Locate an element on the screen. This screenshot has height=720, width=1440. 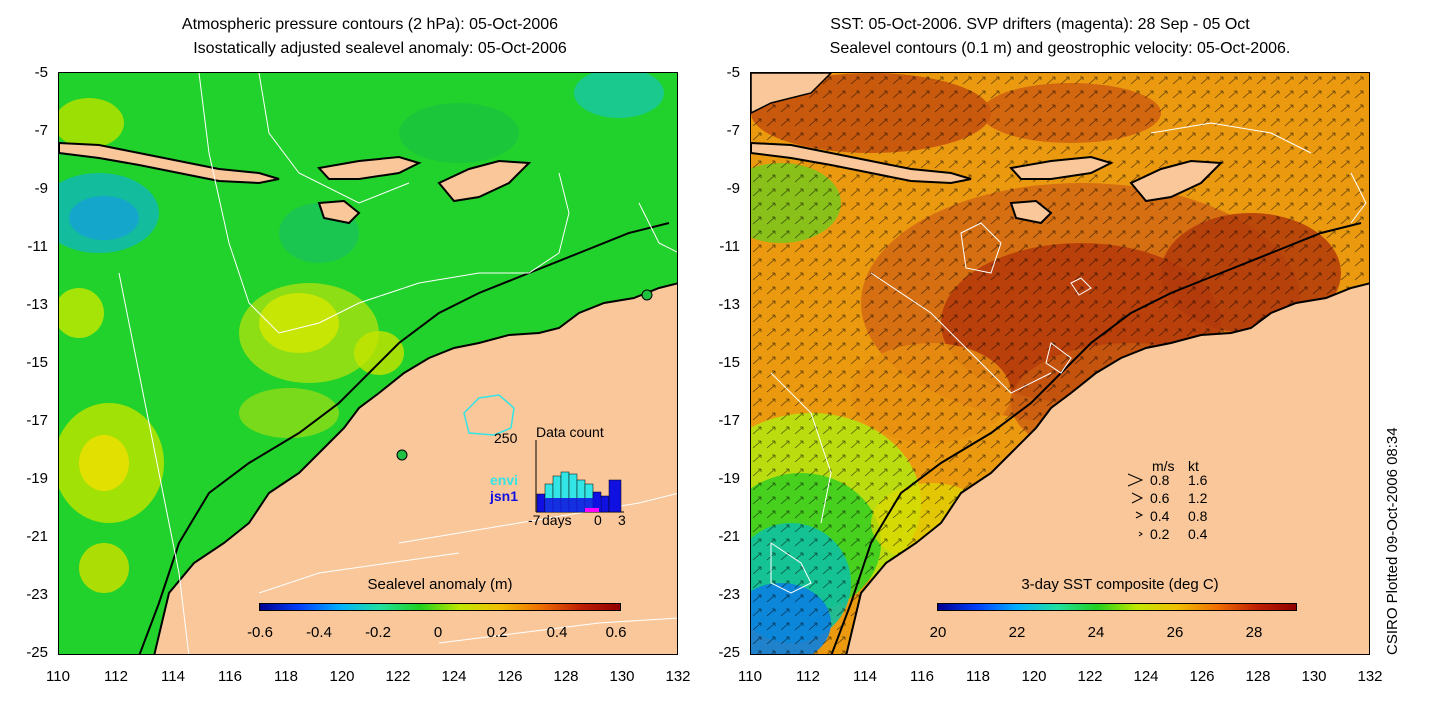
right-y-tick: -11 is located at coordinates (729, 246).